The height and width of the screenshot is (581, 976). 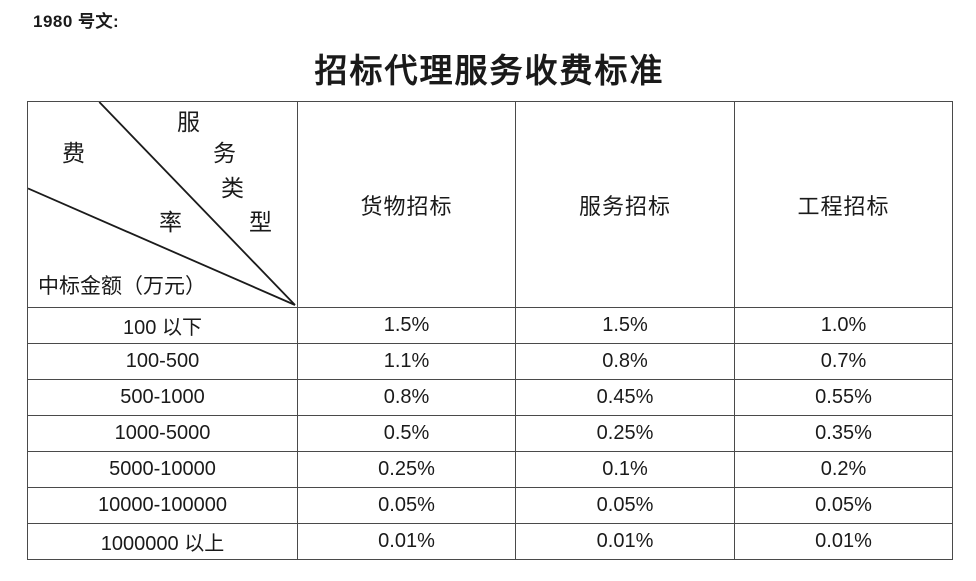 What do you see at coordinates (406, 361) in the screenshot?
I see `fee-value-cell: 1.1%` at bounding box center [406, 361].